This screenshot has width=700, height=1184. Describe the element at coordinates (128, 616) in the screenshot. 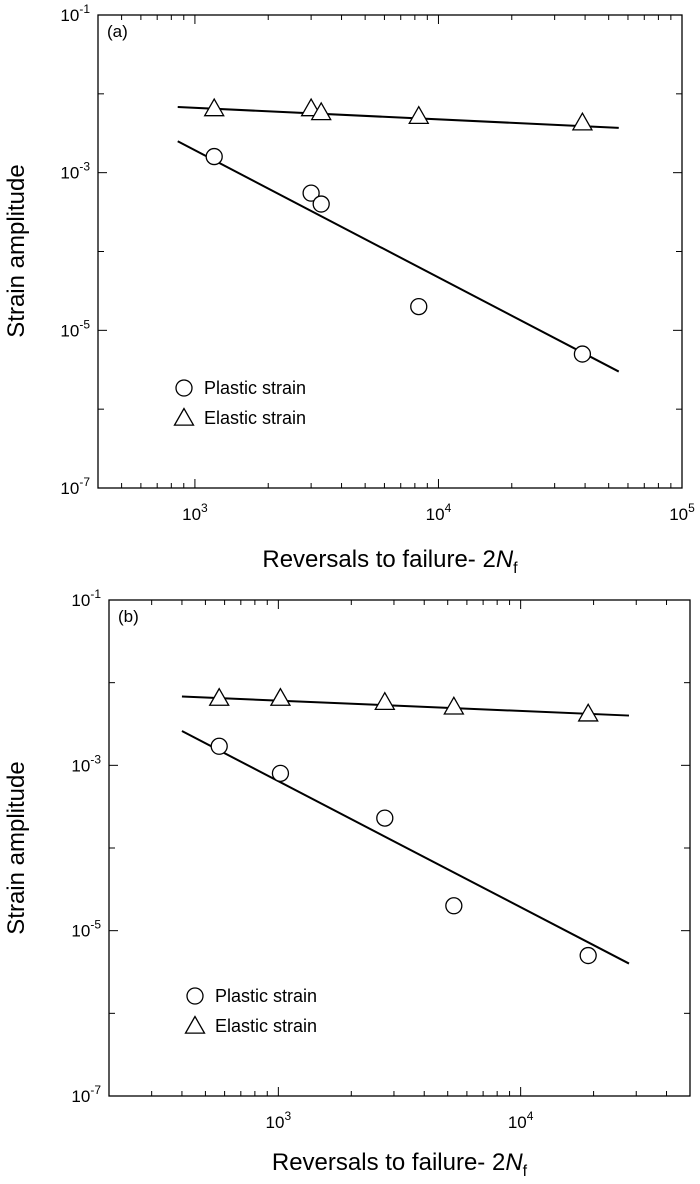

I see `panel-label: (b)` at that location.